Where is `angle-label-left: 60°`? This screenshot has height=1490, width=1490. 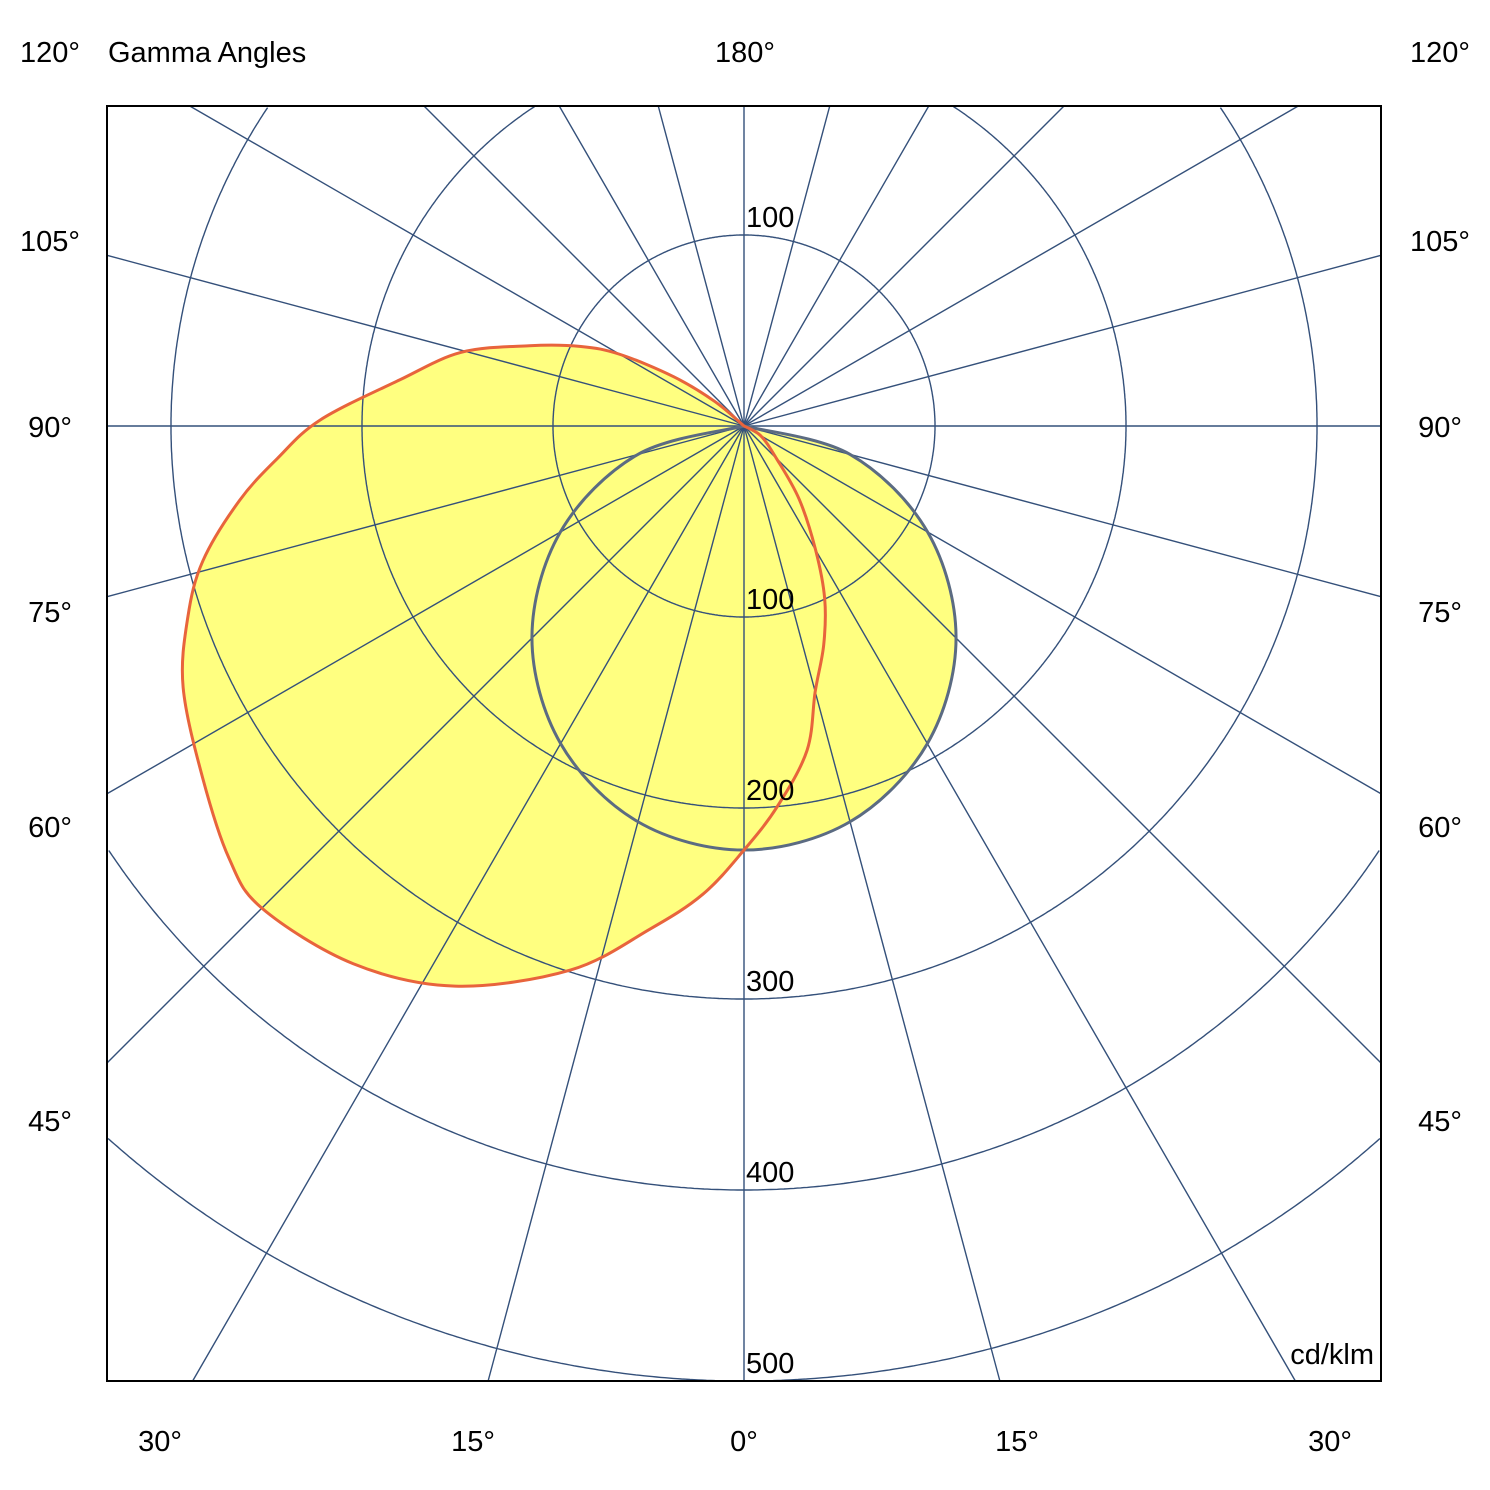 angle-label-left: 60° is located at coordinates (50, 828).